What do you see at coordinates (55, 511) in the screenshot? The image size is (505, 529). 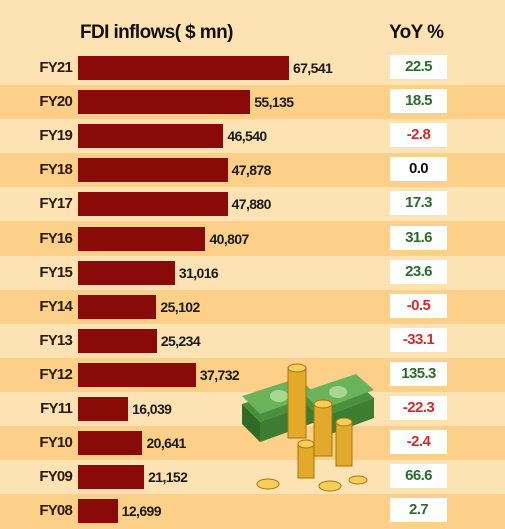 I see `category-label: FY08` at bounding box center [55, 511].